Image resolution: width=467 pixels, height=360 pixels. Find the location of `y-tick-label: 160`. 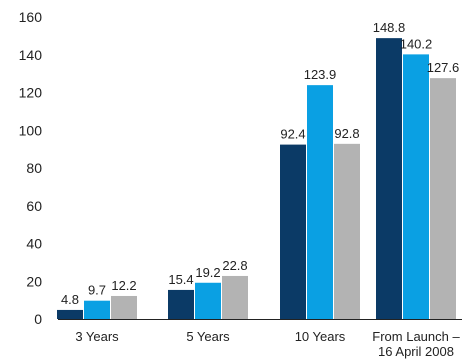

y-tick-label: 160 is located at coordinates (31, 17).